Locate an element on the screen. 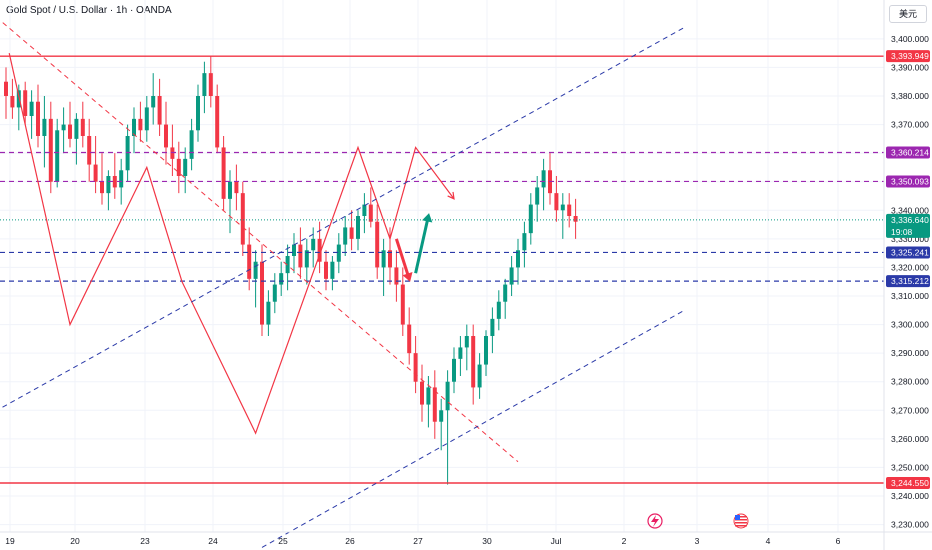 This screenshot has height=550, width=932. price-tag-label: 3,336.640 is located at coordinates (910, 220).